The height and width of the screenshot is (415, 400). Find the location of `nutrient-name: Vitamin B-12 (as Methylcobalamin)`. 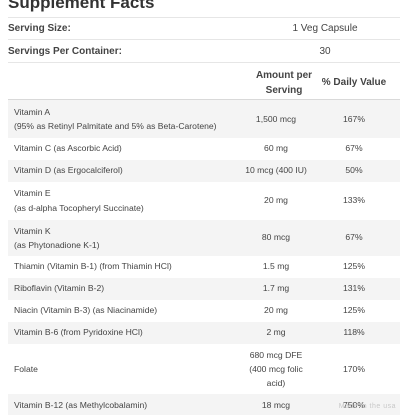

nutrient-name: Vitamin B-12 (as Methylcobalamin) is located at coordinates (81, 405).